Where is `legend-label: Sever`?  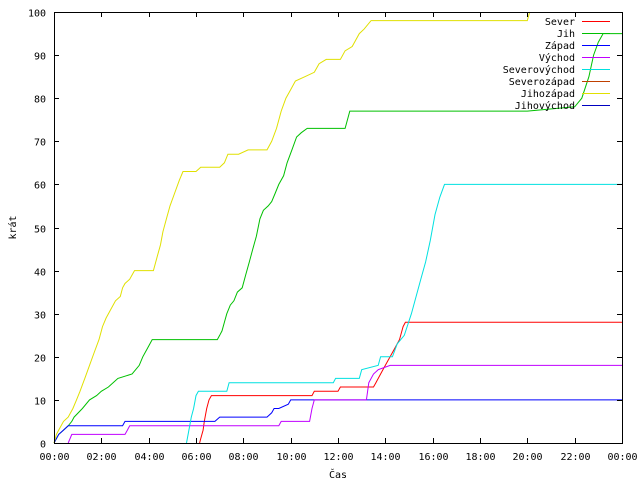
legend-label: Sever is located at coordinates (560, 22).